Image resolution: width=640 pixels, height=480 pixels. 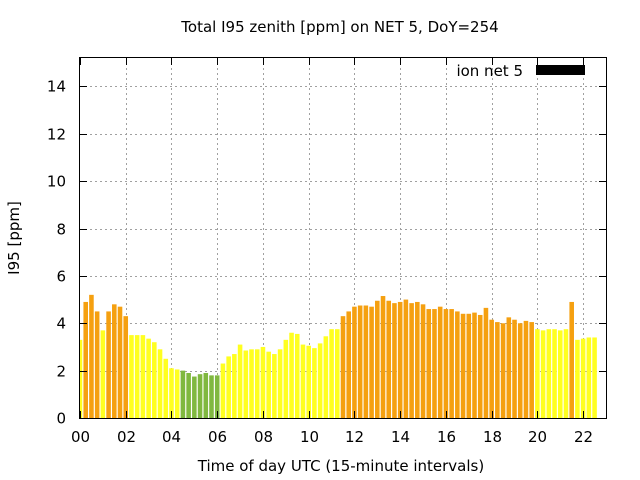 I want to click on y-tick-labels: 0 2 4 6 8 10 12 14, so click(x=56, y=253).